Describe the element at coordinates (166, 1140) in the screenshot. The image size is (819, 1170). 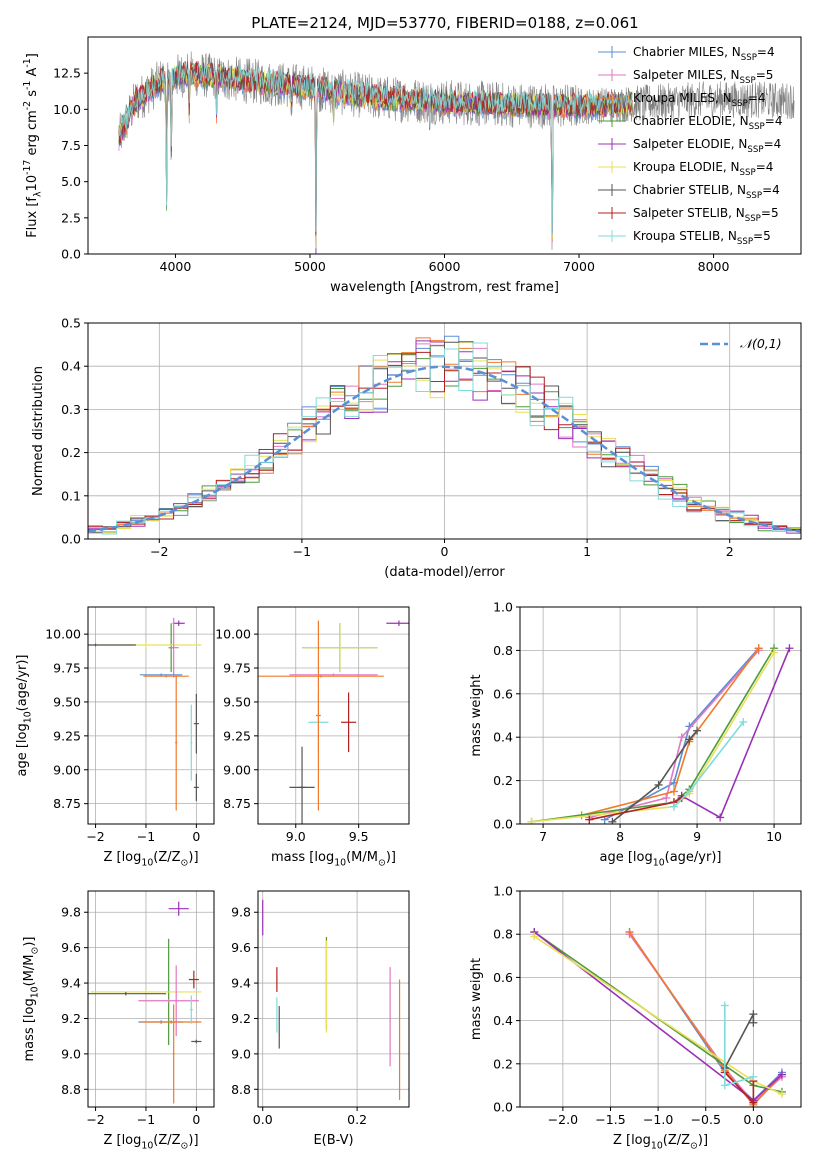
I see `label-part: (Z/Z` at that location.